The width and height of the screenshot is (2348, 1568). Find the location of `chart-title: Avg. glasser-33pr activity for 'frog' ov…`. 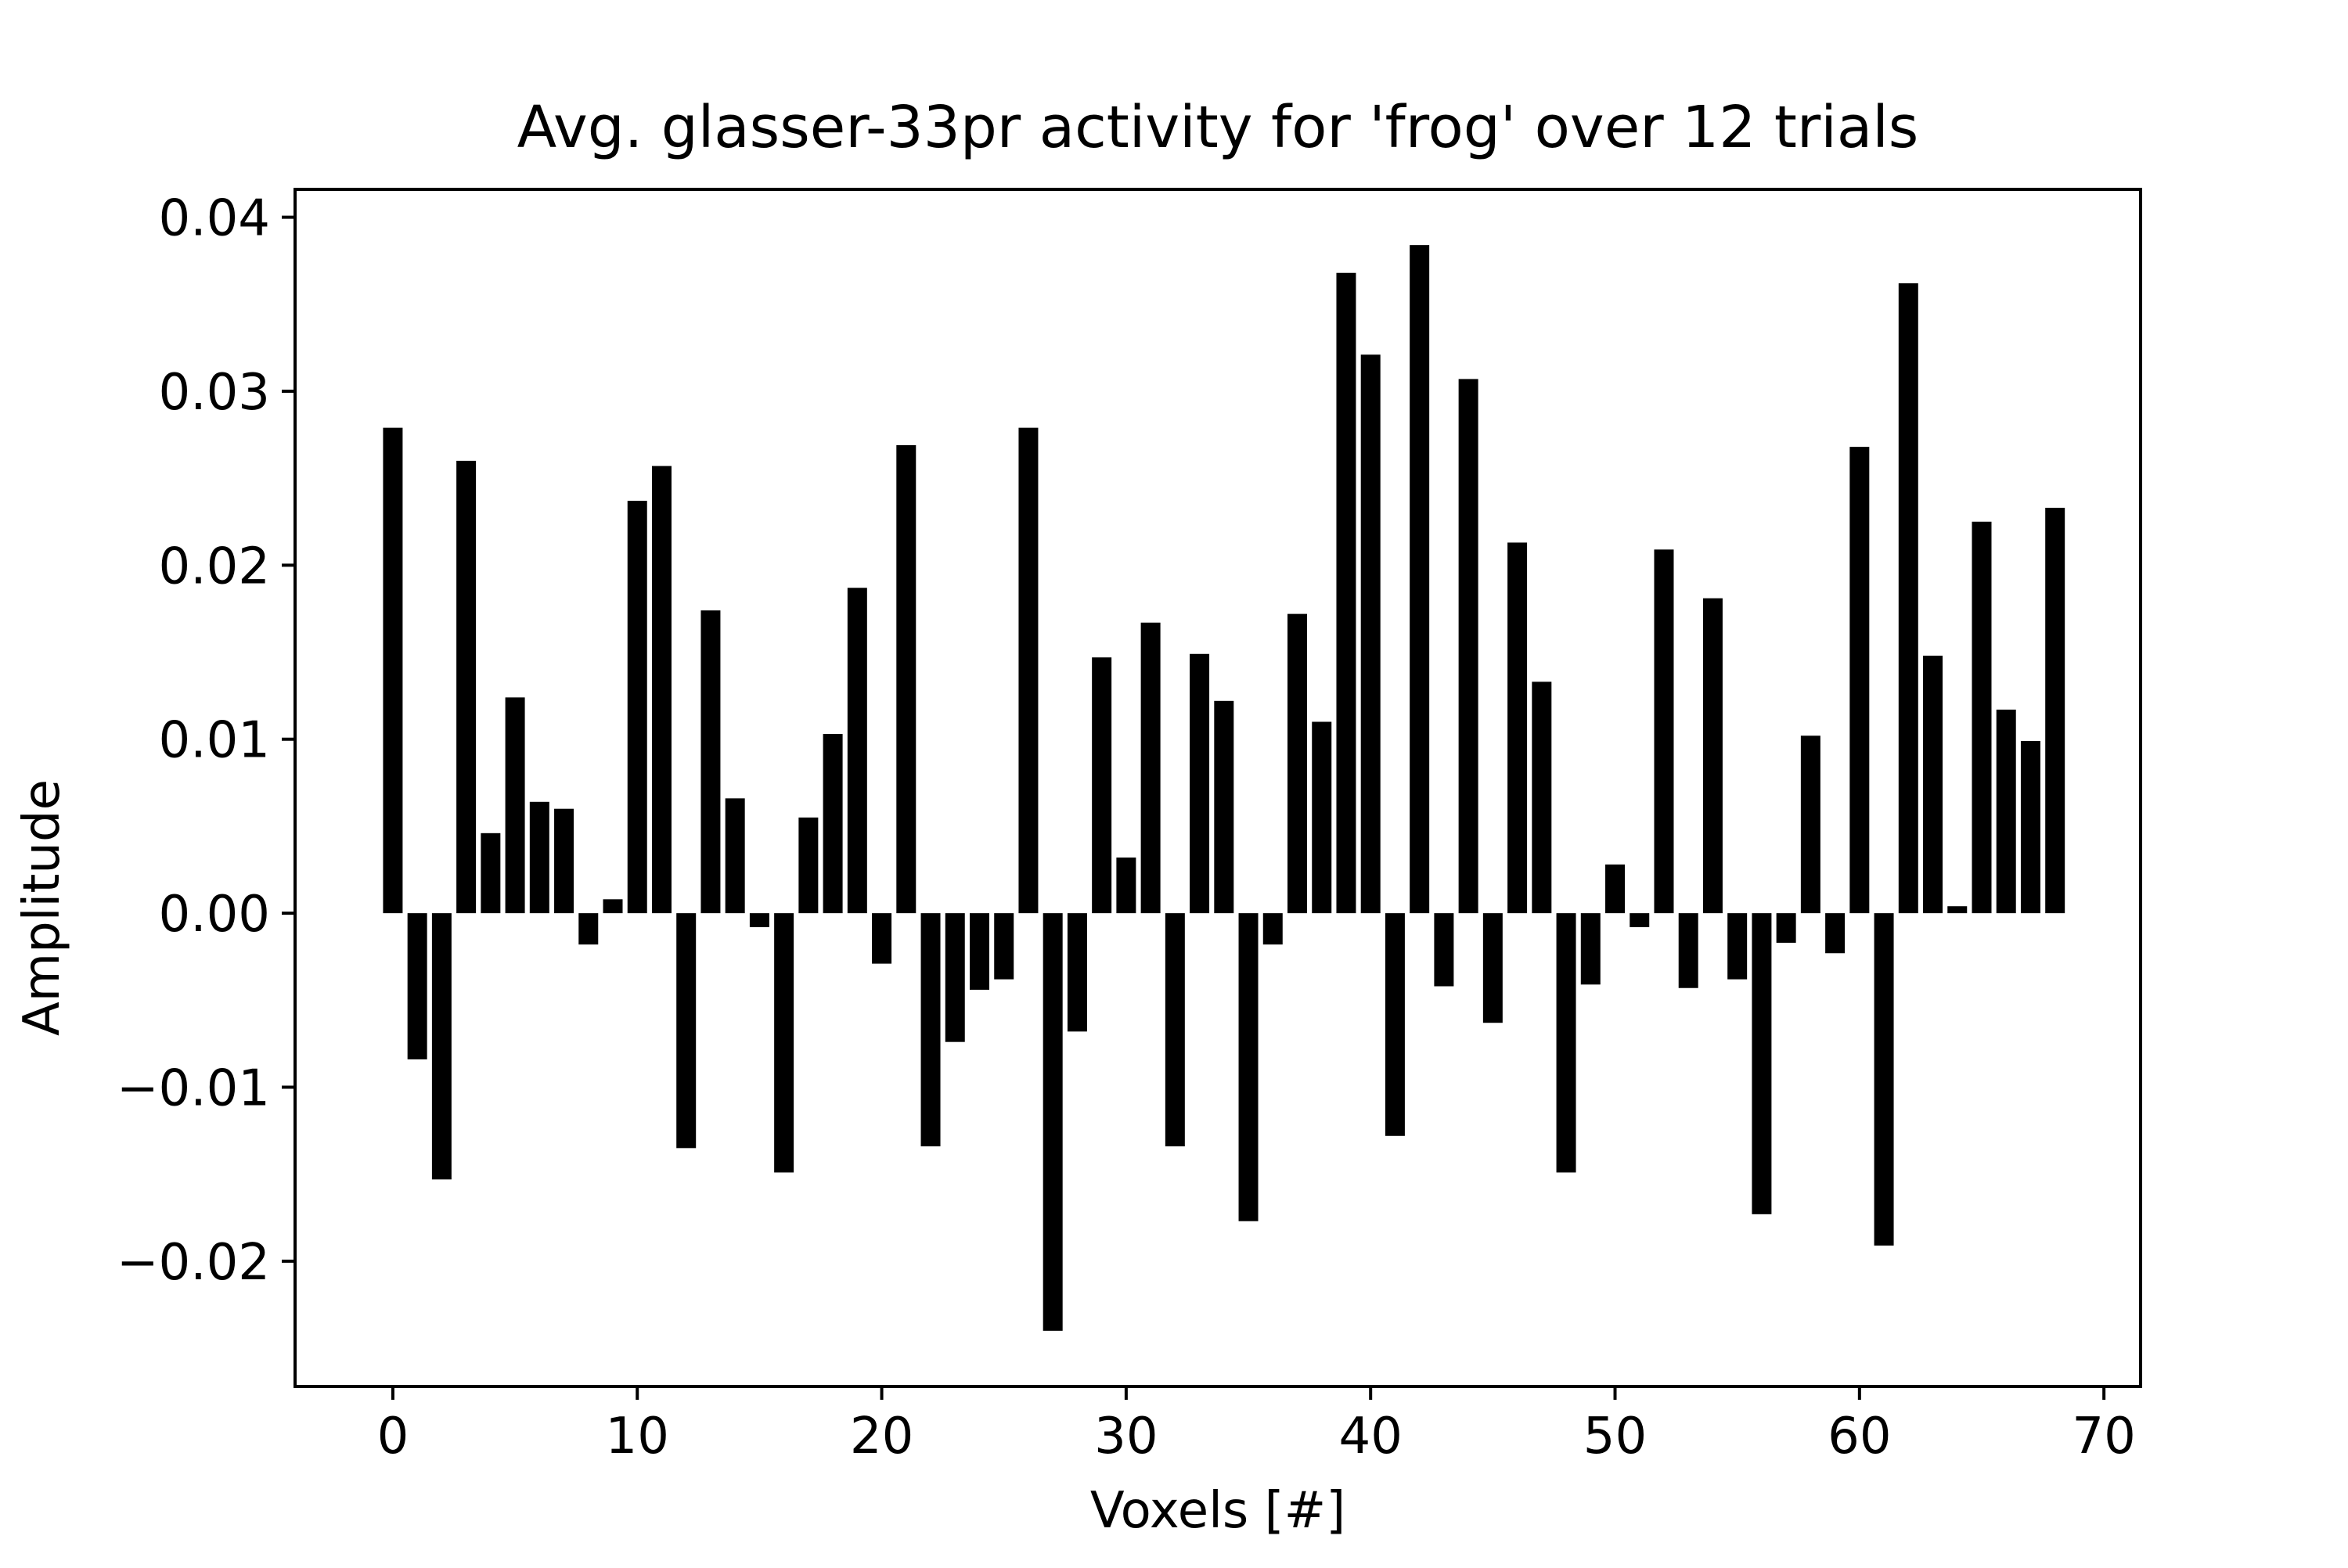

chart-title: Avg. glasser-33pr activity for 'frog' ov… is located at coordinates (1218, 127).